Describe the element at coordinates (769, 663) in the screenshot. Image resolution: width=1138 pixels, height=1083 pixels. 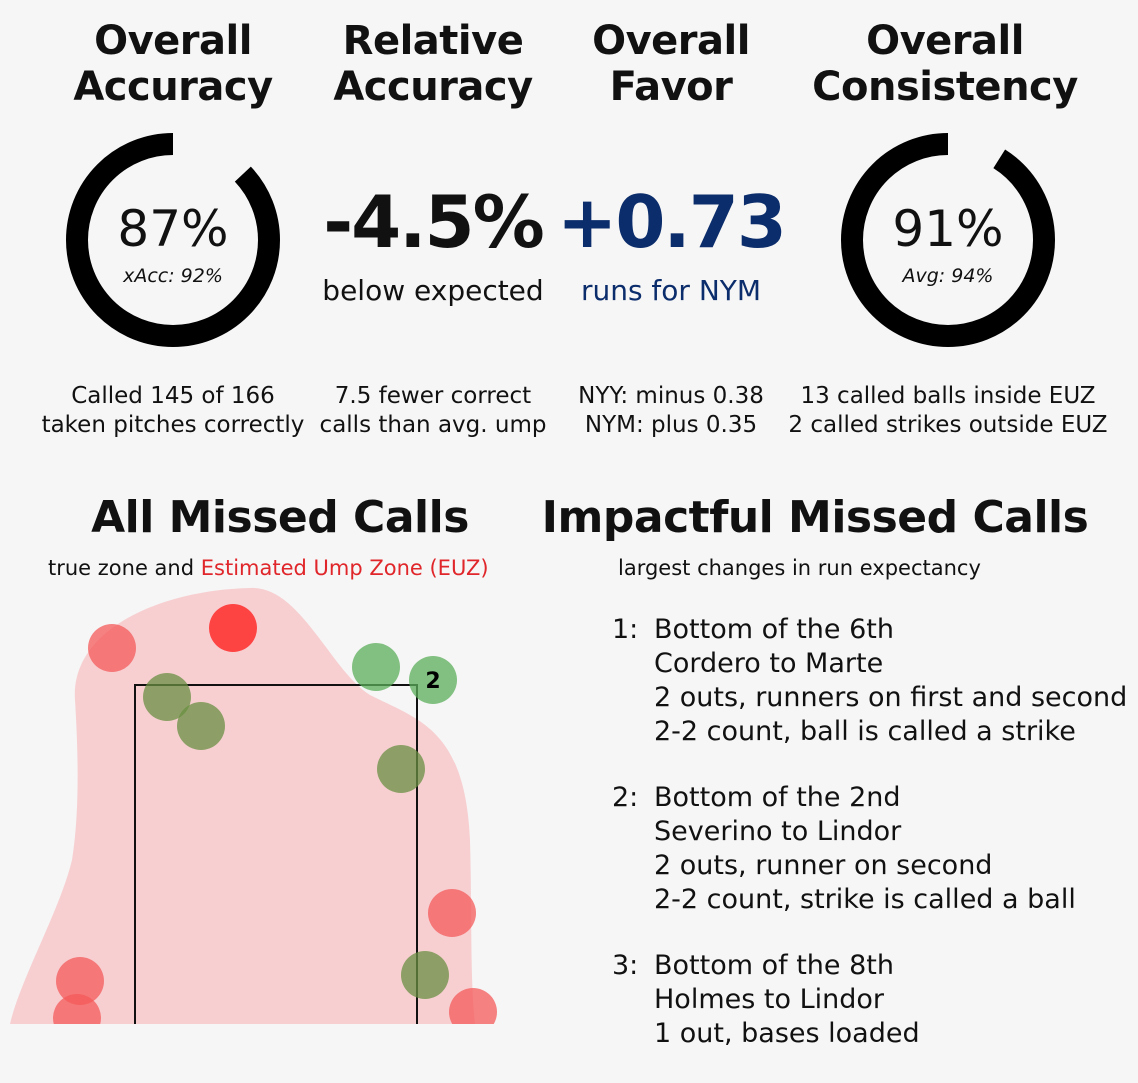
I see `impactful-call-line: Cordero to Marte` at that location.